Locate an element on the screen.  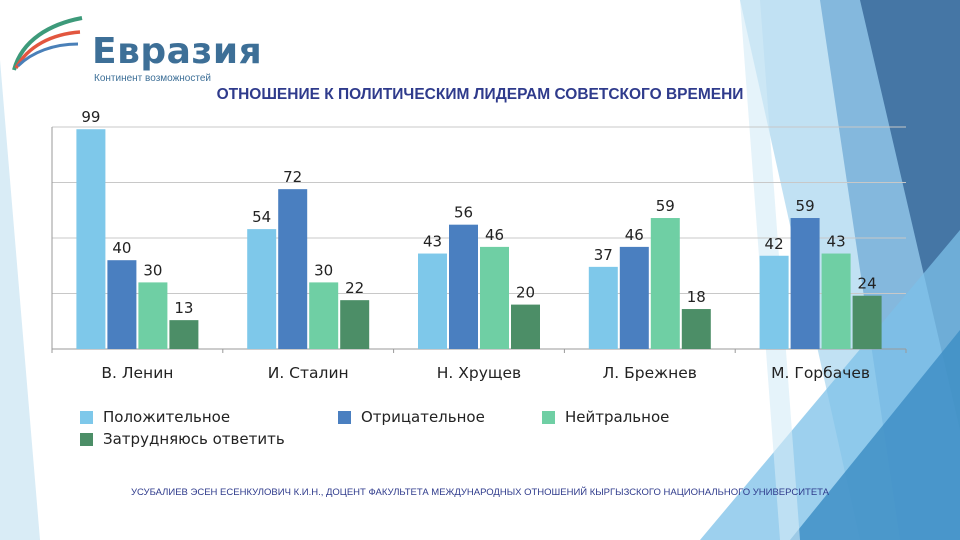
data-label: 42 is located at coordinates (774, 244).